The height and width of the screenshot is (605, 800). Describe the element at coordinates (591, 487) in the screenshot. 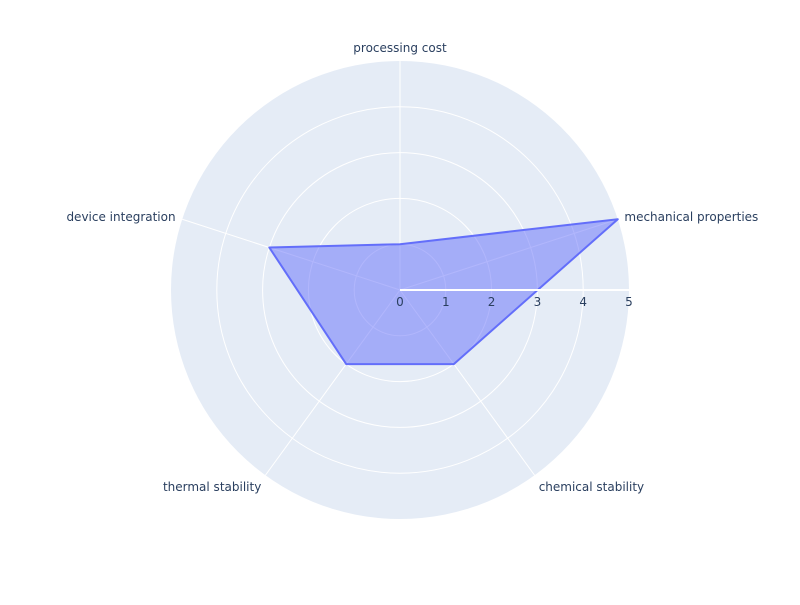

I see `category-label: chemical stability` at that location.